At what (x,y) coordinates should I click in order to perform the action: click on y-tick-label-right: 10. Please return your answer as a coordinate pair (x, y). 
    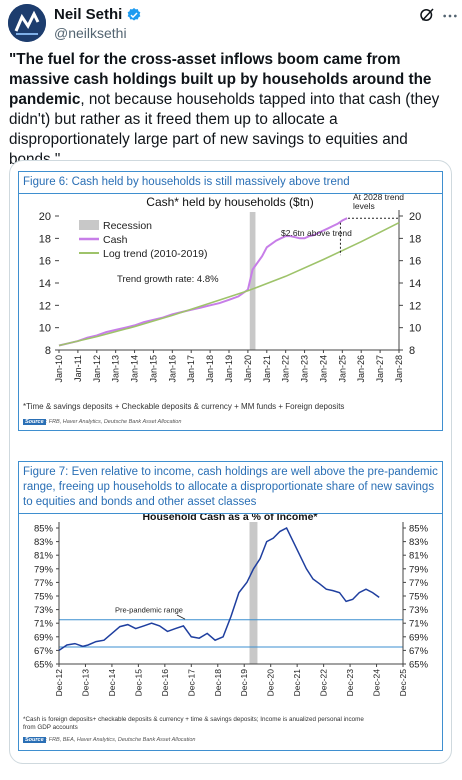
    Looking at the image, I should click on (415, 329).